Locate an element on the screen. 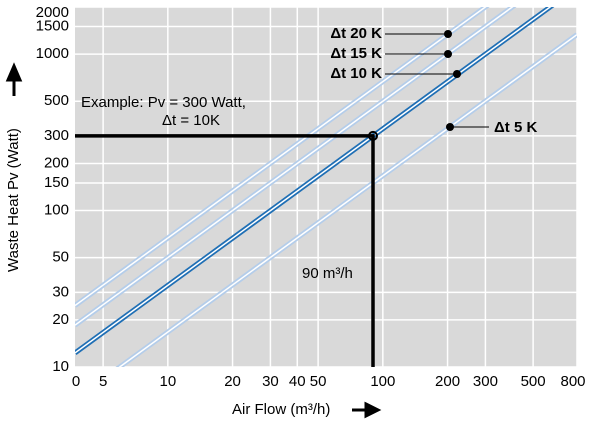 The width and height of the screenshot is (595, 423). x-tick-label: 20 is located at coordinates (232, 381).